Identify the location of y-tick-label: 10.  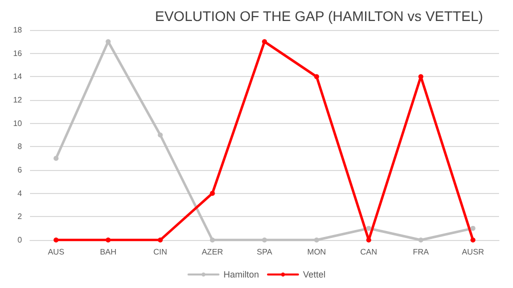
(18, 123).